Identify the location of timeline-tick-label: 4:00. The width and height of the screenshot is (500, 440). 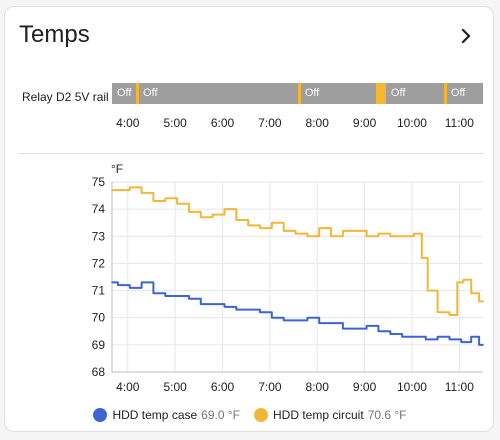
(128, 123).